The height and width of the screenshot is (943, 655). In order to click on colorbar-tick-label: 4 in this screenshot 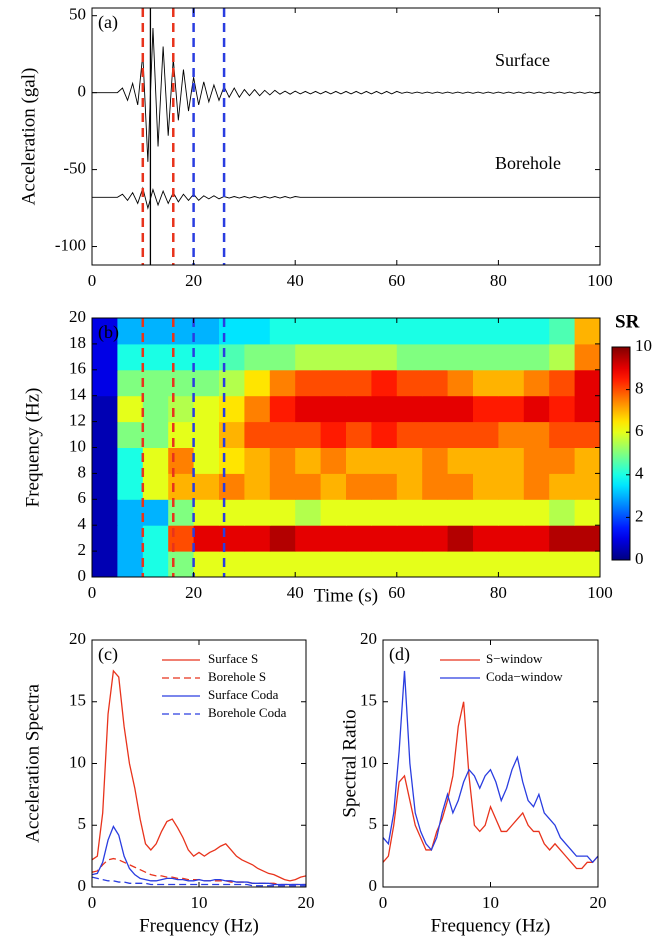, I will do `click(639, 473)`.